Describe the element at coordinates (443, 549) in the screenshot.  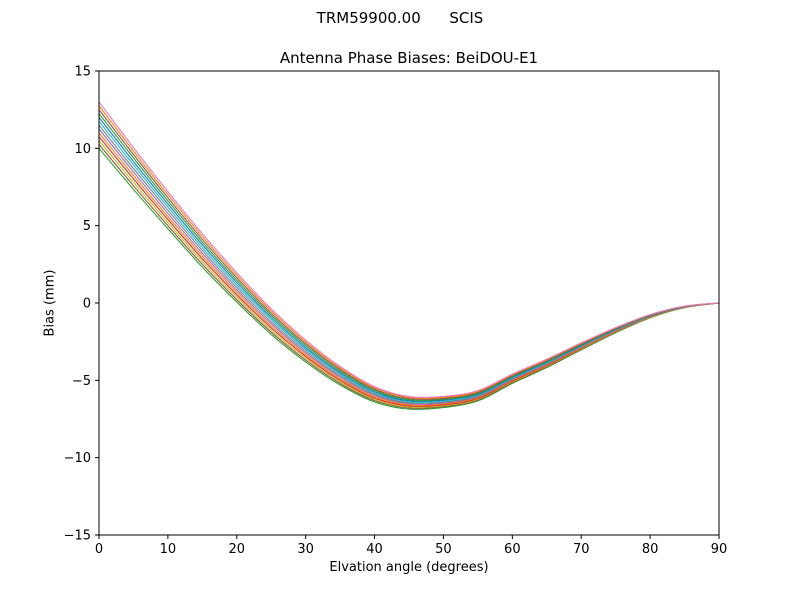
I see `x-tick-label: 50` at that location.